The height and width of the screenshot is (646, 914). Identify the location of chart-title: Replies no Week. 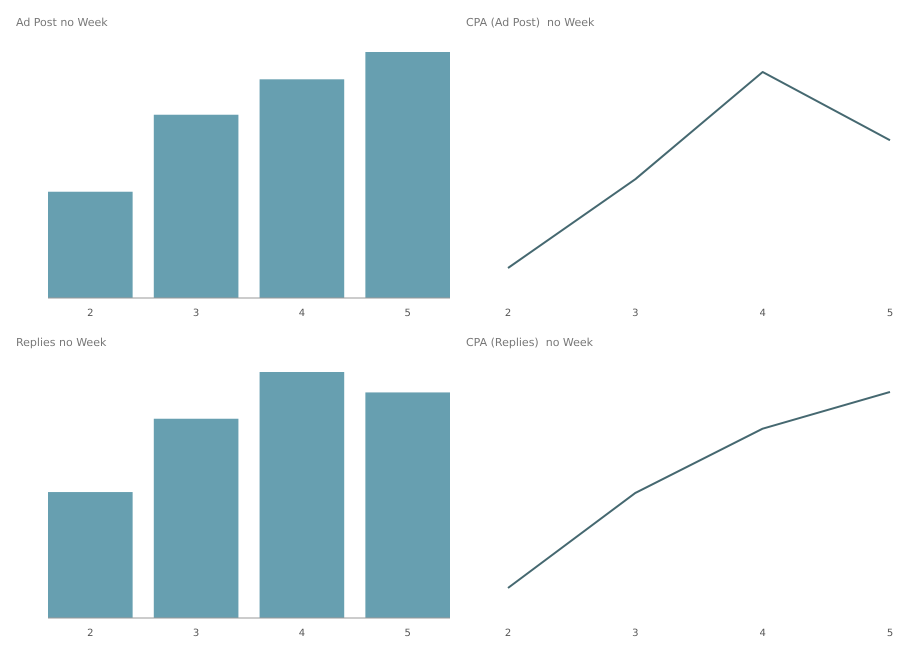
(61, 342).